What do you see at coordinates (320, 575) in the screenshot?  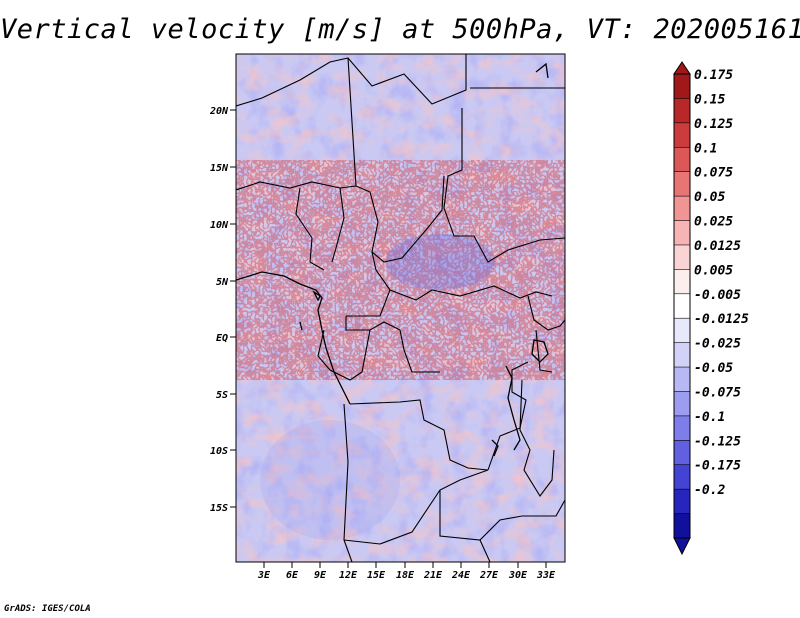 I see `lon-label: 9E` at bounding box center [320, 575].